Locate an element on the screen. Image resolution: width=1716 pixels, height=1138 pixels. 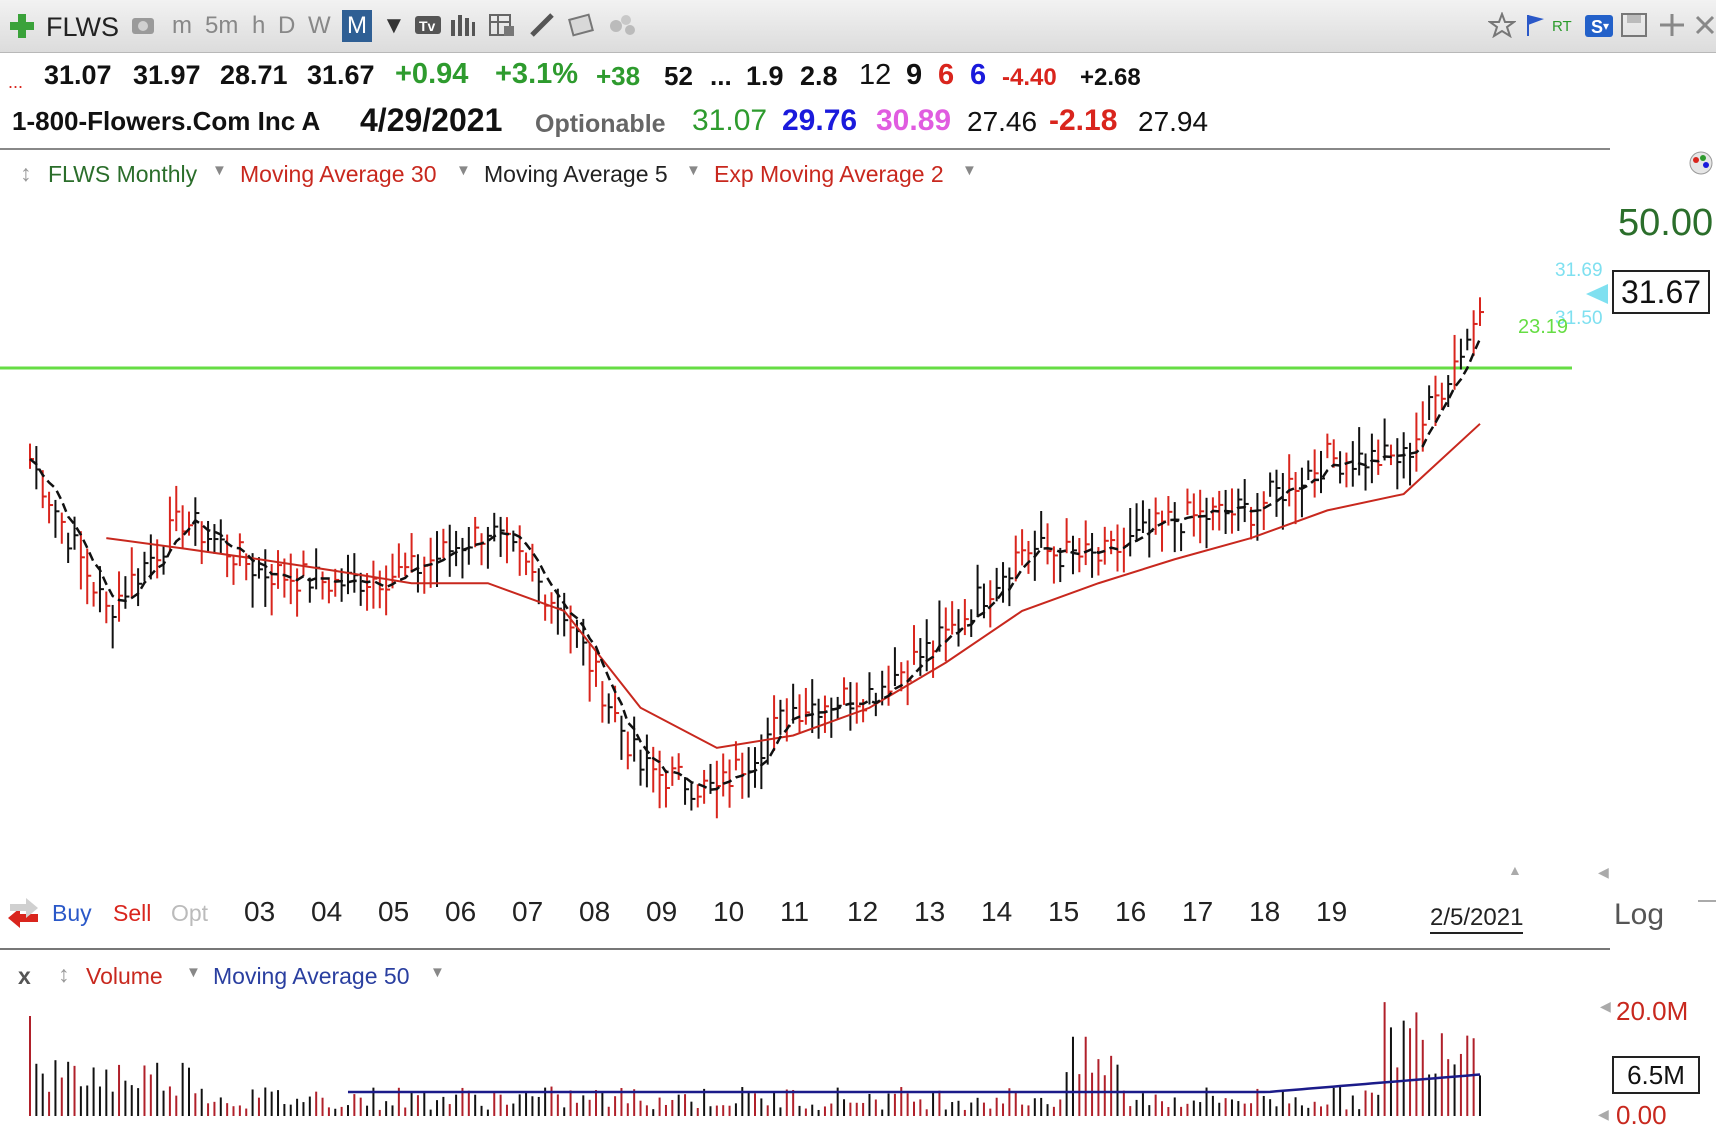
info-value-6: 27.94 is located at coordinates (1173, 121).